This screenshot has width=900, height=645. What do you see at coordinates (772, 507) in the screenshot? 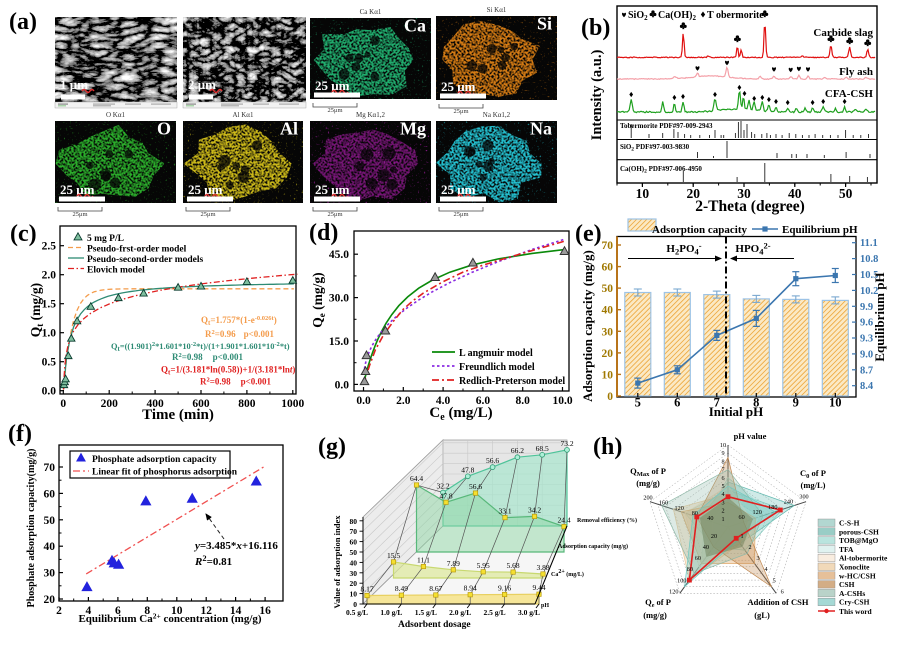
I see `svg-text: 180` at bounding box center [772, 507].